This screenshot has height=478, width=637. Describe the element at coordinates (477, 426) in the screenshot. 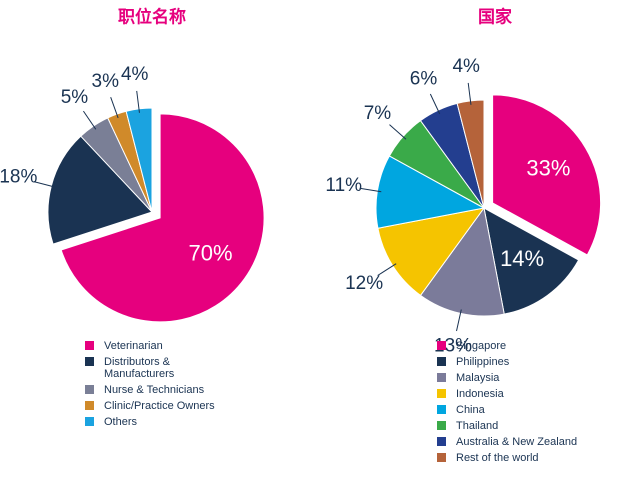

I see `legend-label: Thailand` at that location.